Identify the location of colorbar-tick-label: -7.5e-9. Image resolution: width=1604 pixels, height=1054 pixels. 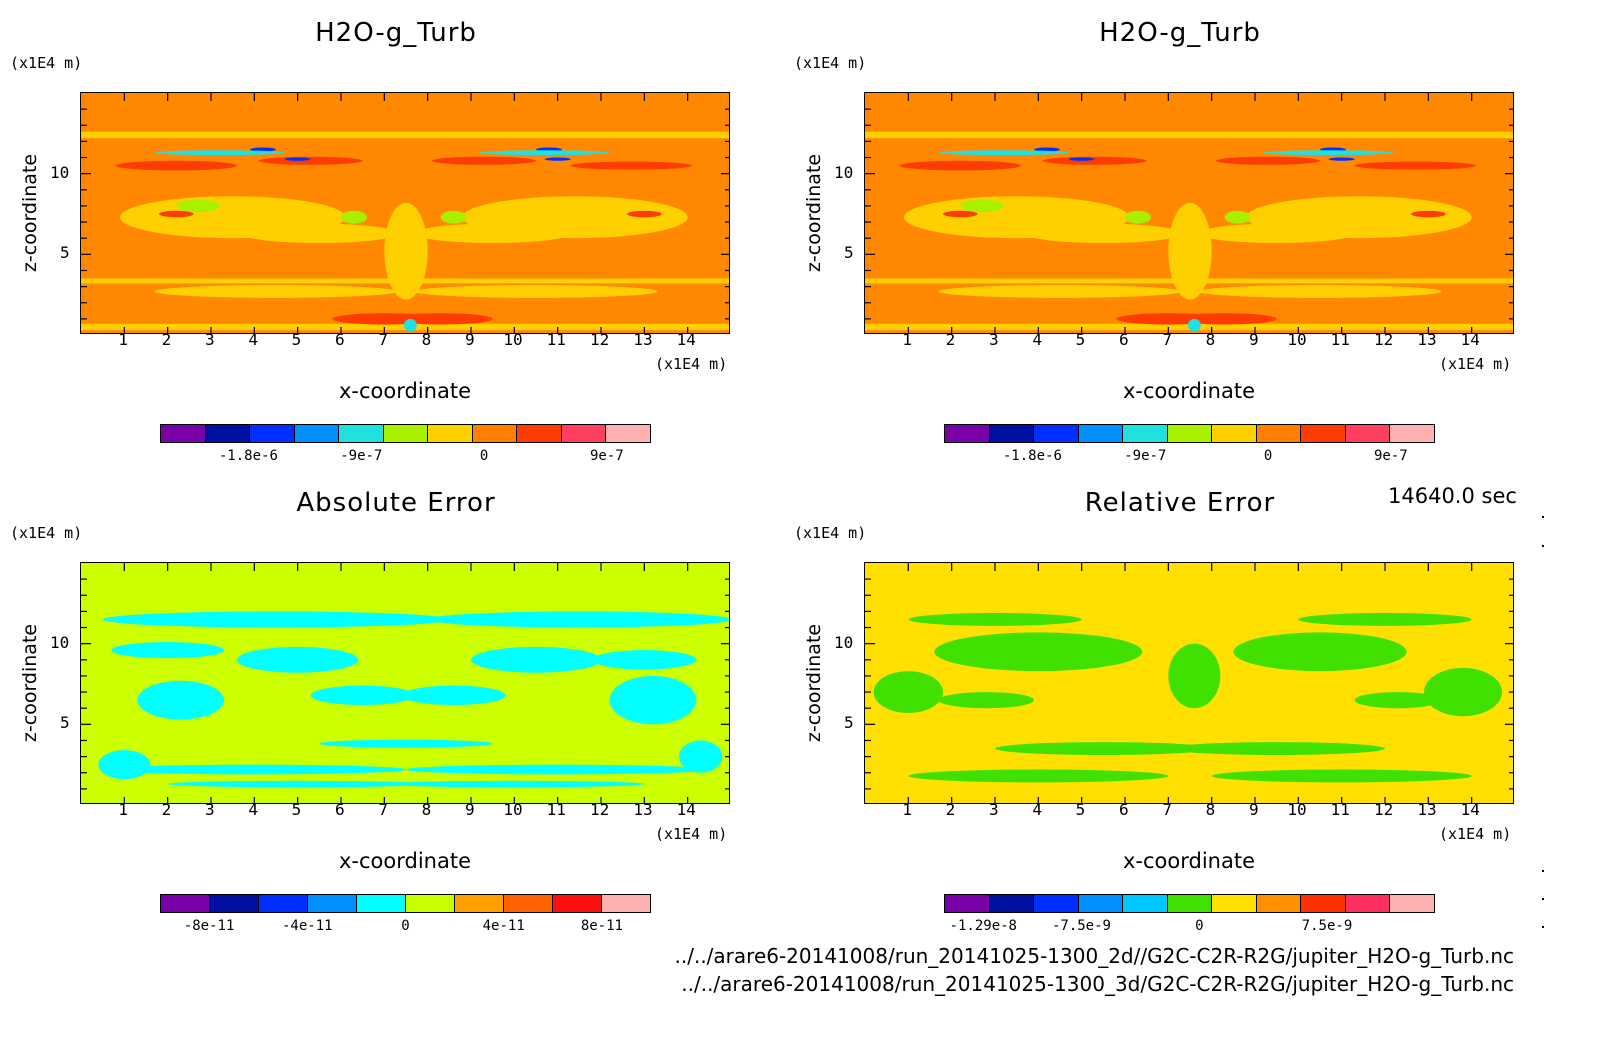
(1081, 926).